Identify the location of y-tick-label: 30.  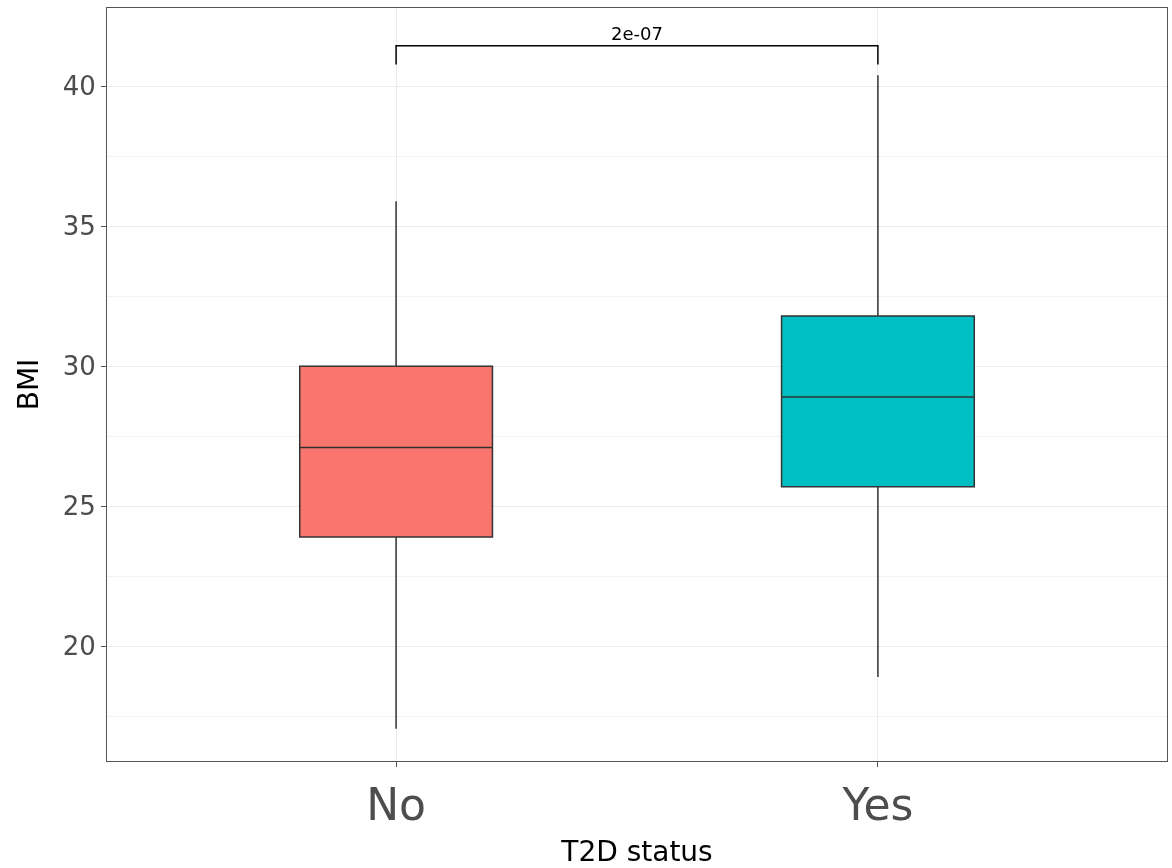
(79, 366).